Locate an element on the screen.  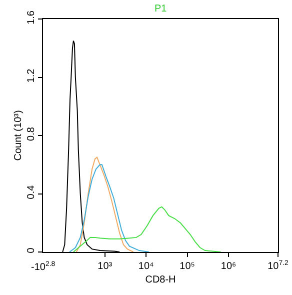
y-tick-label: 1.6 is located at coordinates (31, 17).